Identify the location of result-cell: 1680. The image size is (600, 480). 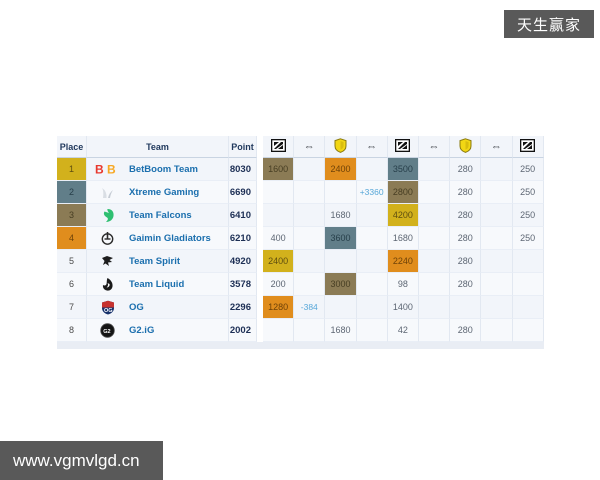
(403, 238).